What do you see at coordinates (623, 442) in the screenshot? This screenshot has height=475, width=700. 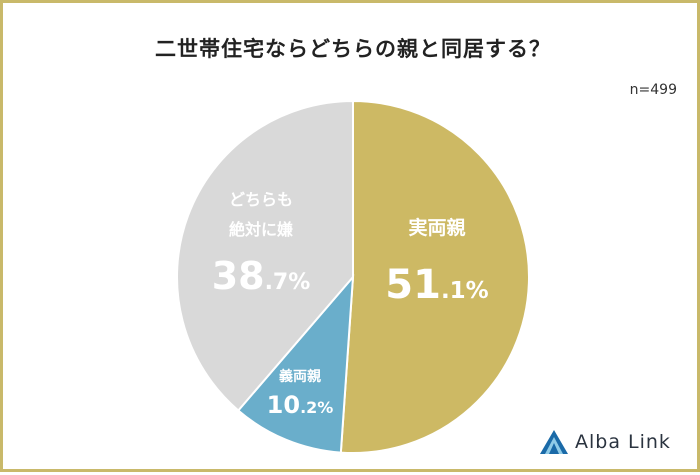 I see `brand-name: Alba Link` at bounding box center [623, 442].